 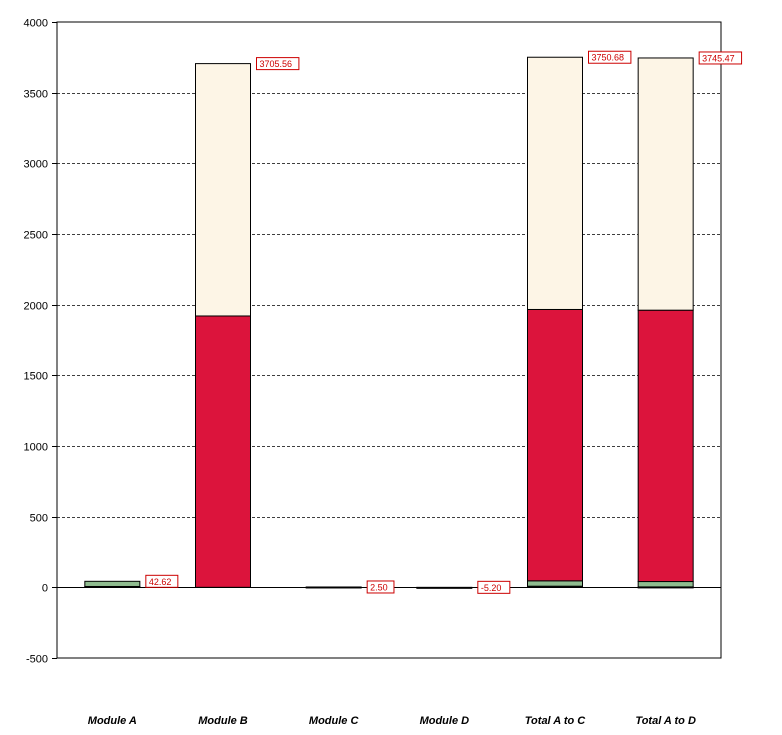 What do you see at coordinates (36, 95) in the screenshot?
I see `y-tick-label: 3500` at bounding box center [36, 95].